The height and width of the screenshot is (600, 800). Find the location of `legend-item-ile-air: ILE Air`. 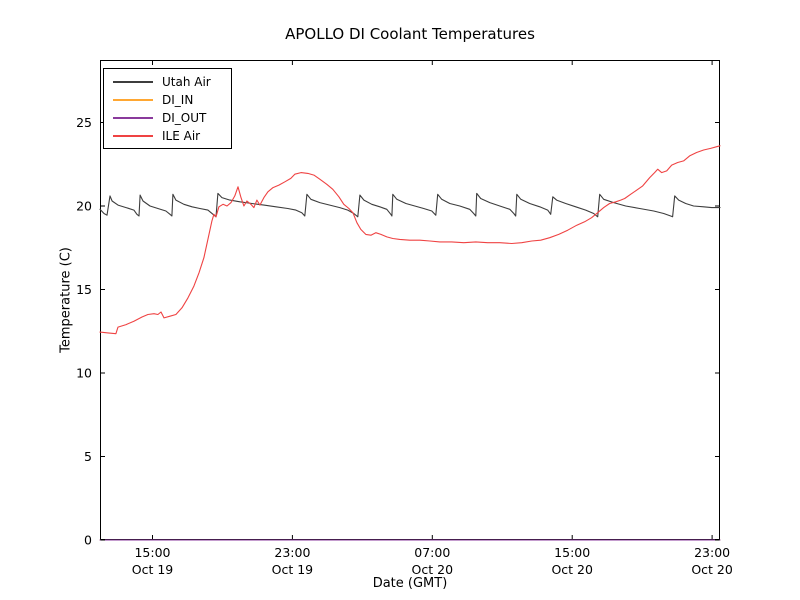

legend-item-ile-air: ILE Air is located at coordinates (167, 136).